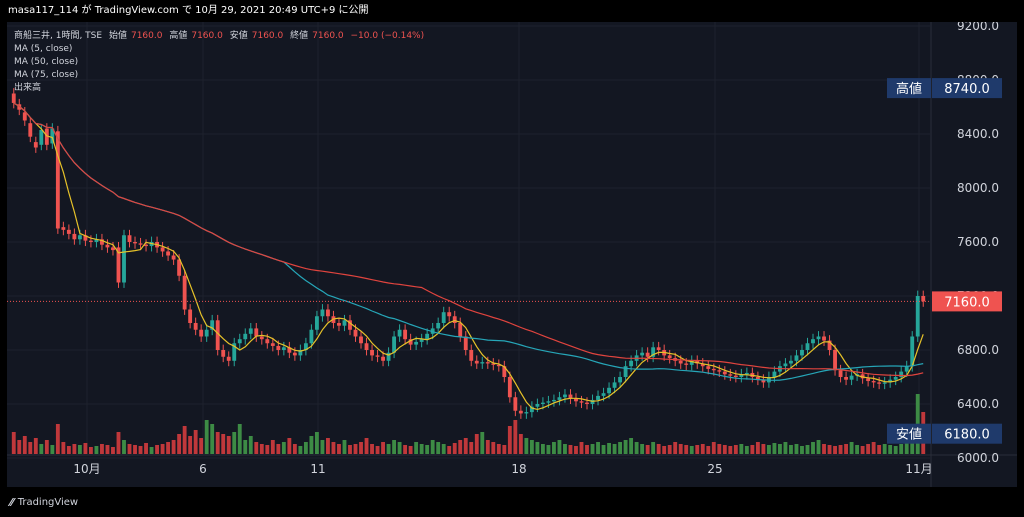 The height and width of the screenshot is (517, 1024). I want to click on legend-open: 7160.0, so click(146, 36).